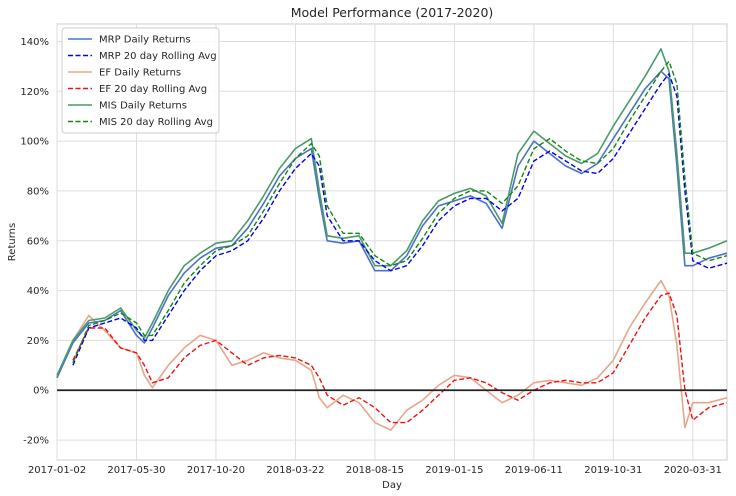 The image size is (736, 496). What do you see at coordinates (534, 470) in the screenshot?
I see `x-tick-label: 2019-06-11` at bounding box center [534, 470].